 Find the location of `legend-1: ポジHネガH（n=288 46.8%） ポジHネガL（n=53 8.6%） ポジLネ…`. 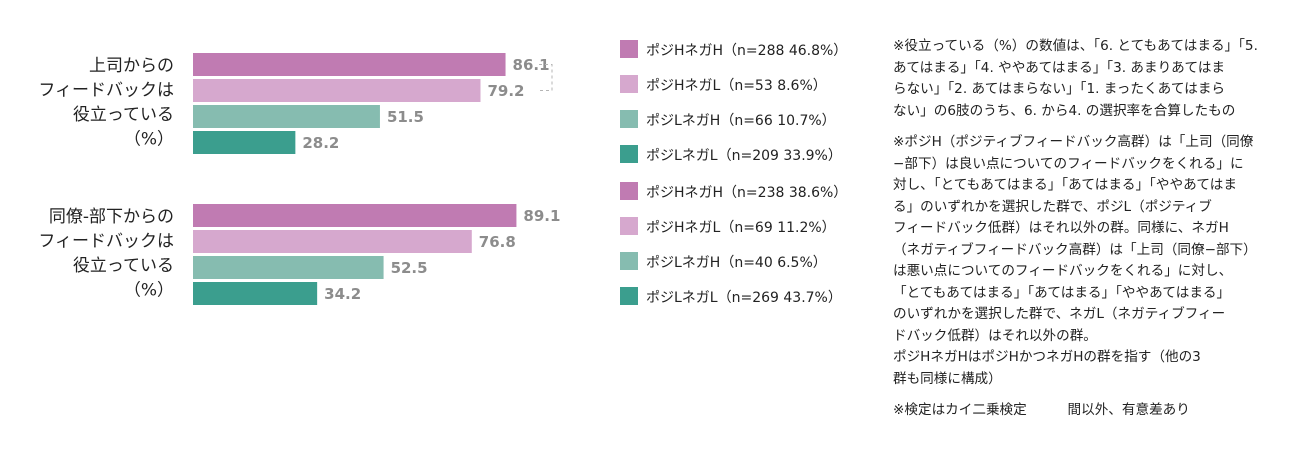

legend-1: ポジHネガH（n=288 46.8%） ポジHネガL（n=53 8.6%） ポジLネ… is located at coordinates (733, 102).